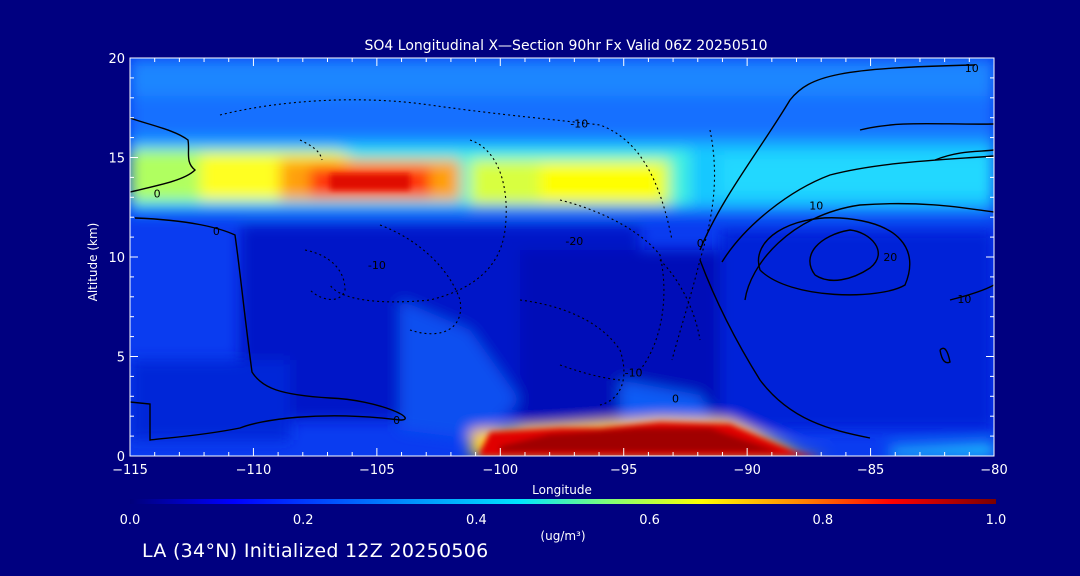  I want to click on colorbar-tick-label: 0.8, so click(822, 520).